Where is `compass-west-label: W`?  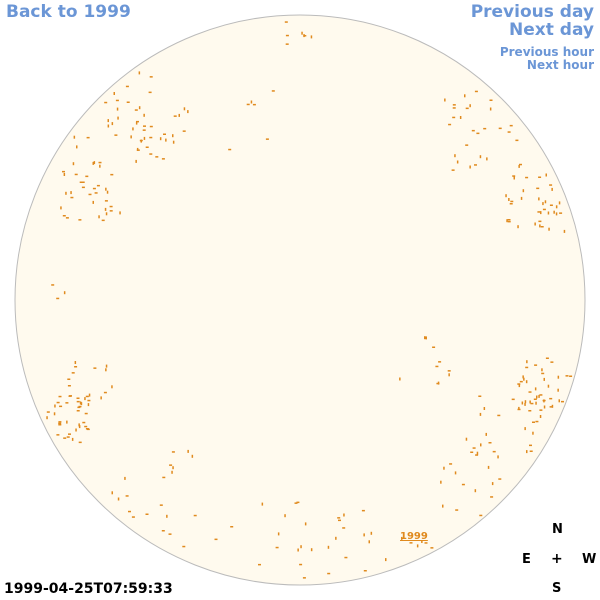 compass-west-label: W is located at coordinates (589, 559).